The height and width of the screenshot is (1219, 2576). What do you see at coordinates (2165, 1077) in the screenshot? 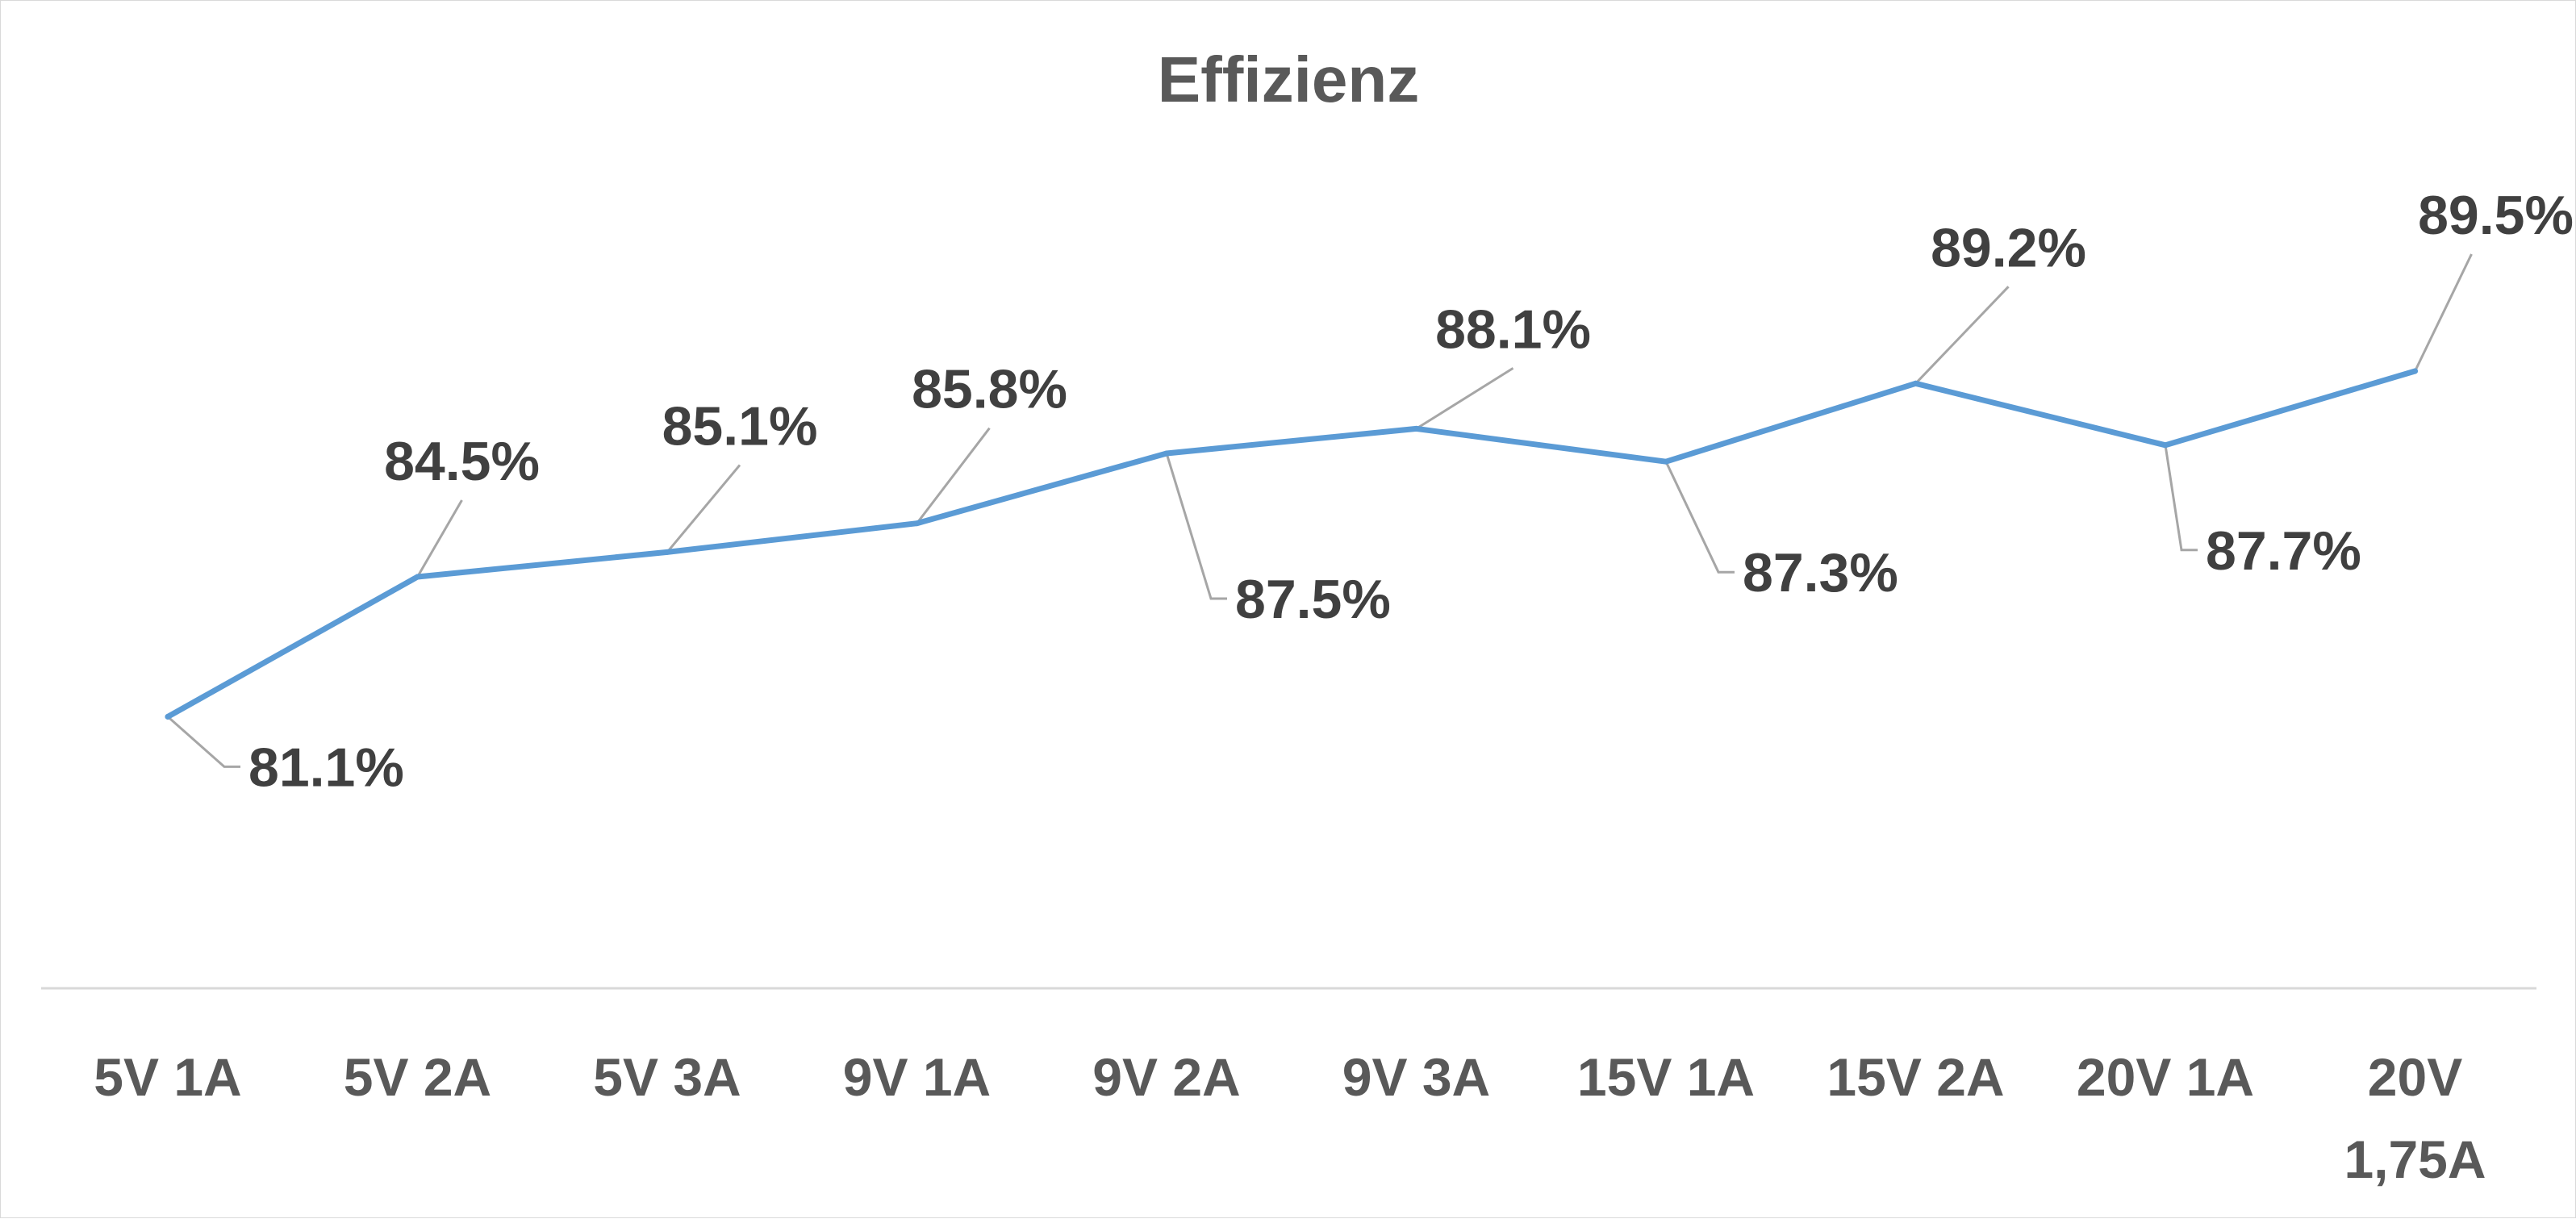
I see `x-tick-label: 20V 1A` at bounding box center [2165, 1077].